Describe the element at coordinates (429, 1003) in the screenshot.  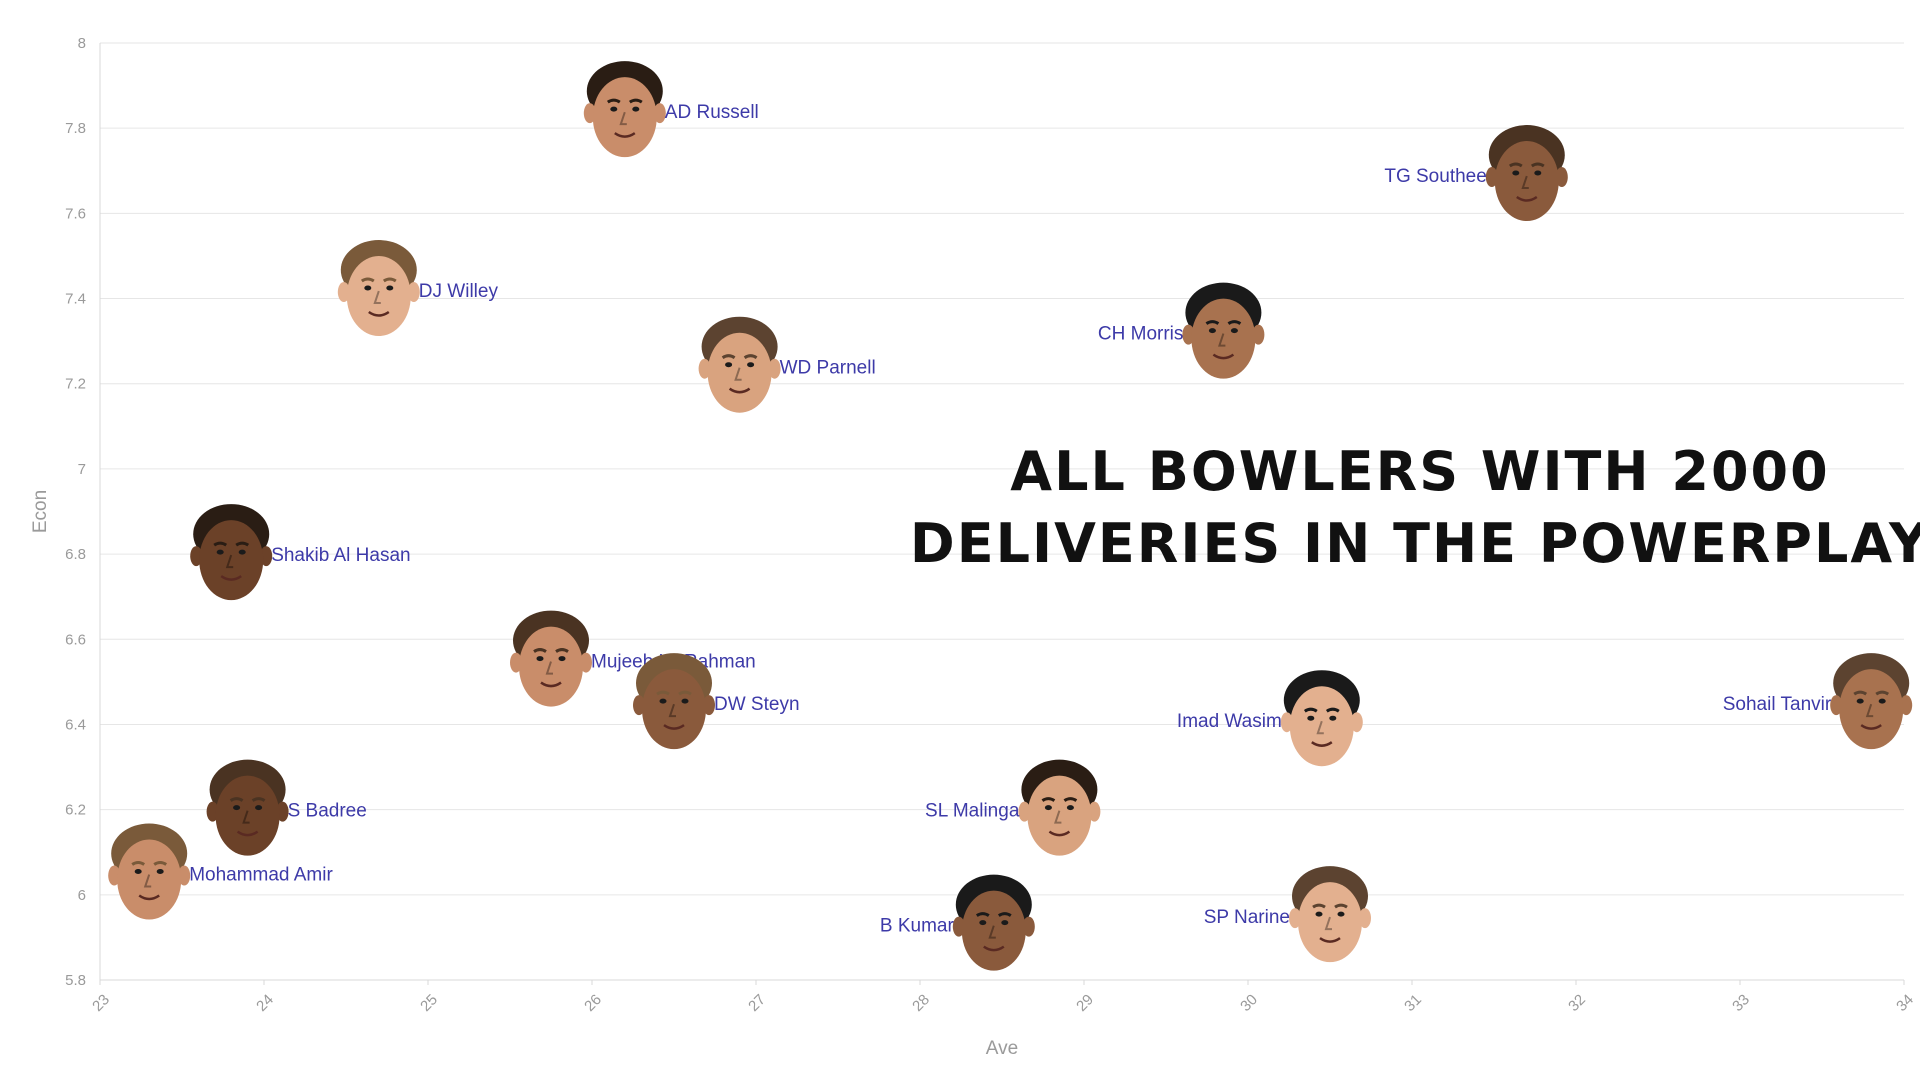
I see `x-tick-label: 25` at that location.